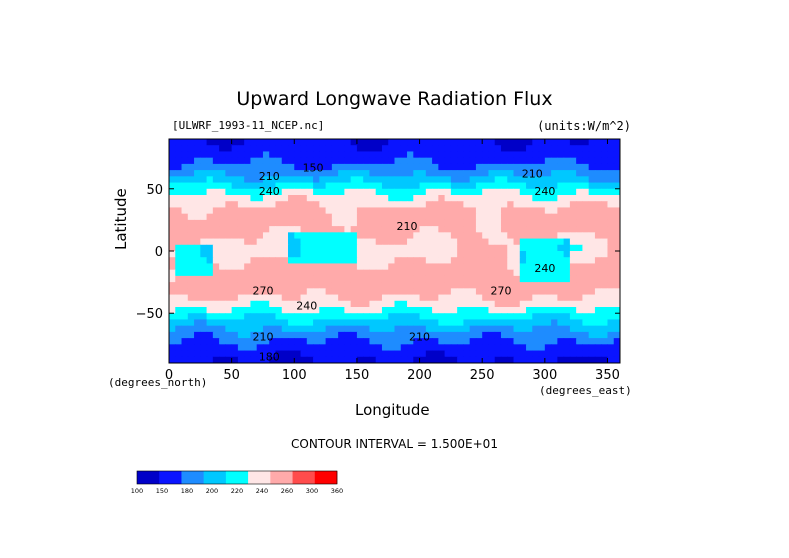 The image size is (789, 558). What do you see at coordinates (312, 491) in the screenshot?
I see `colorbar-label: 300` at bounding box center [312, 491].